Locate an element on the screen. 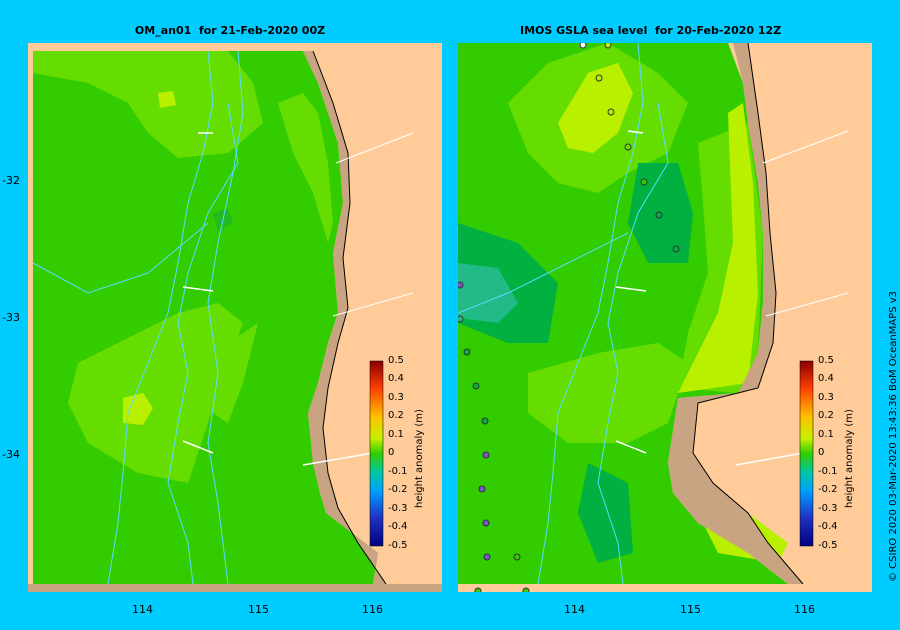 Image resolution: width=900 pixels, height=630 pixels. right-anomaly-teal-zone is located at coordinates (488, 293).